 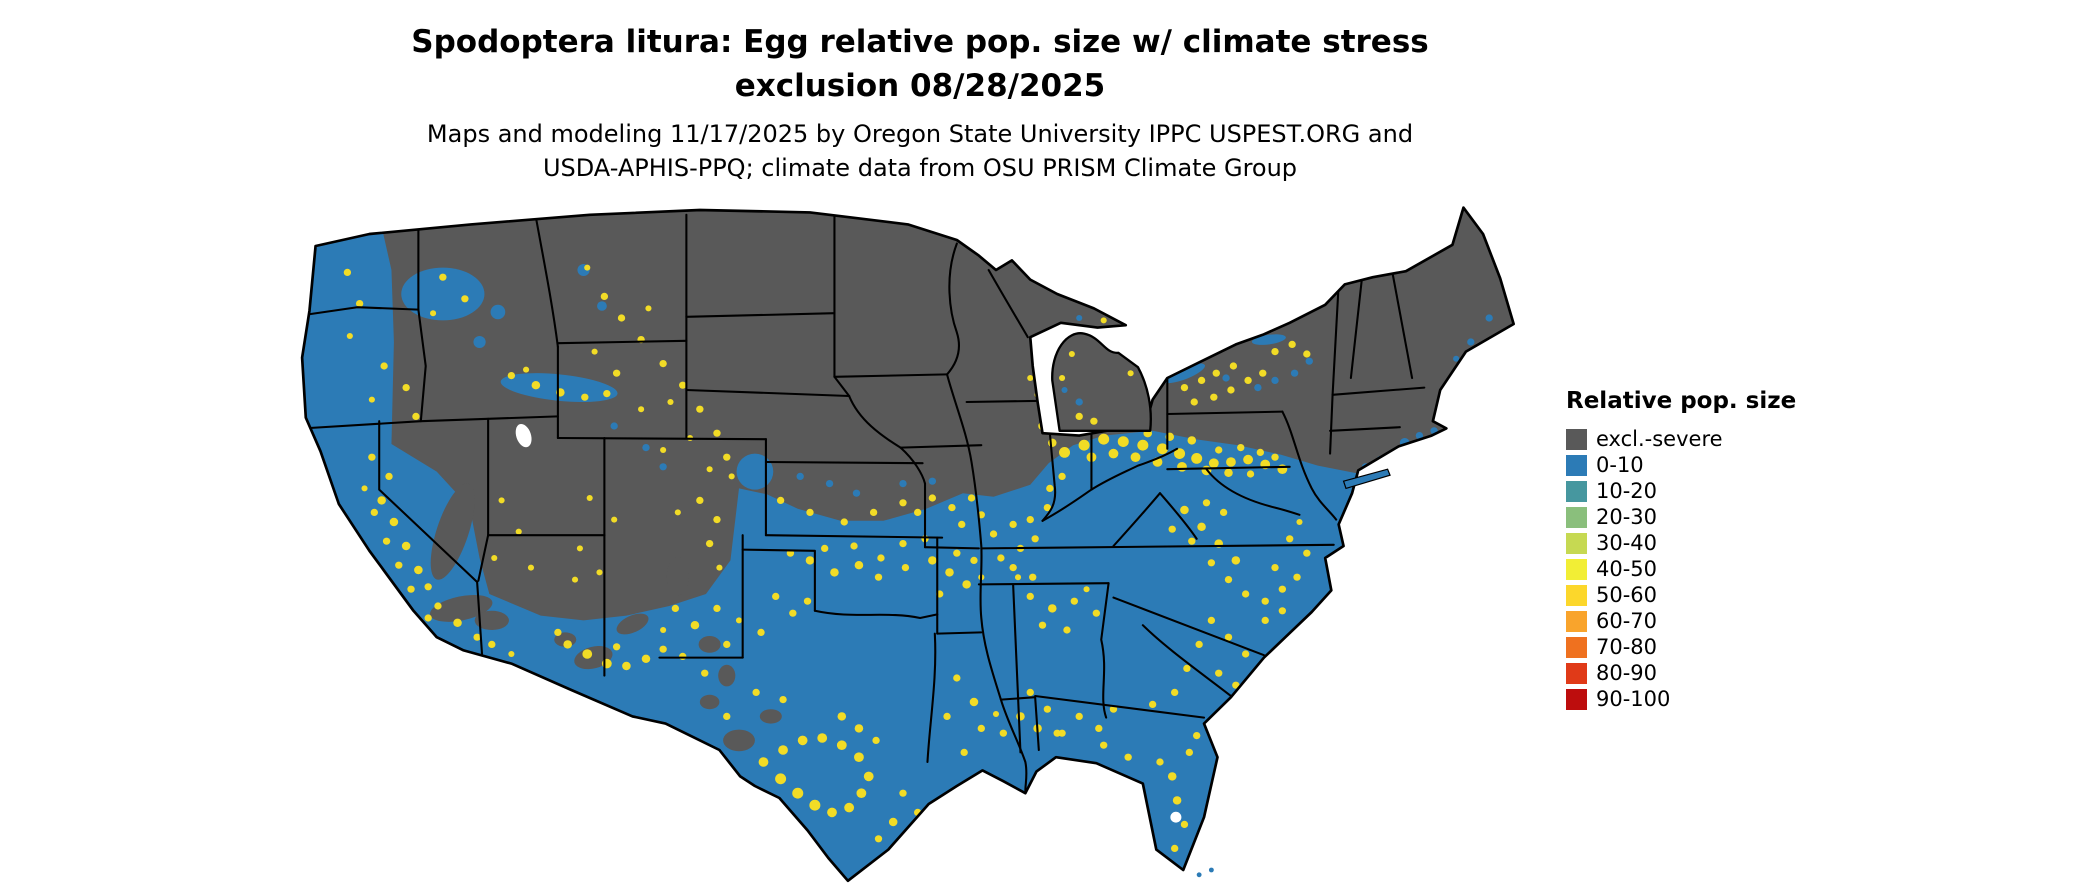 What do you see at coordinates (1706, 647) in the screenshot?
I see `legend-item: 70-80` at bounding box center [1706, 647].